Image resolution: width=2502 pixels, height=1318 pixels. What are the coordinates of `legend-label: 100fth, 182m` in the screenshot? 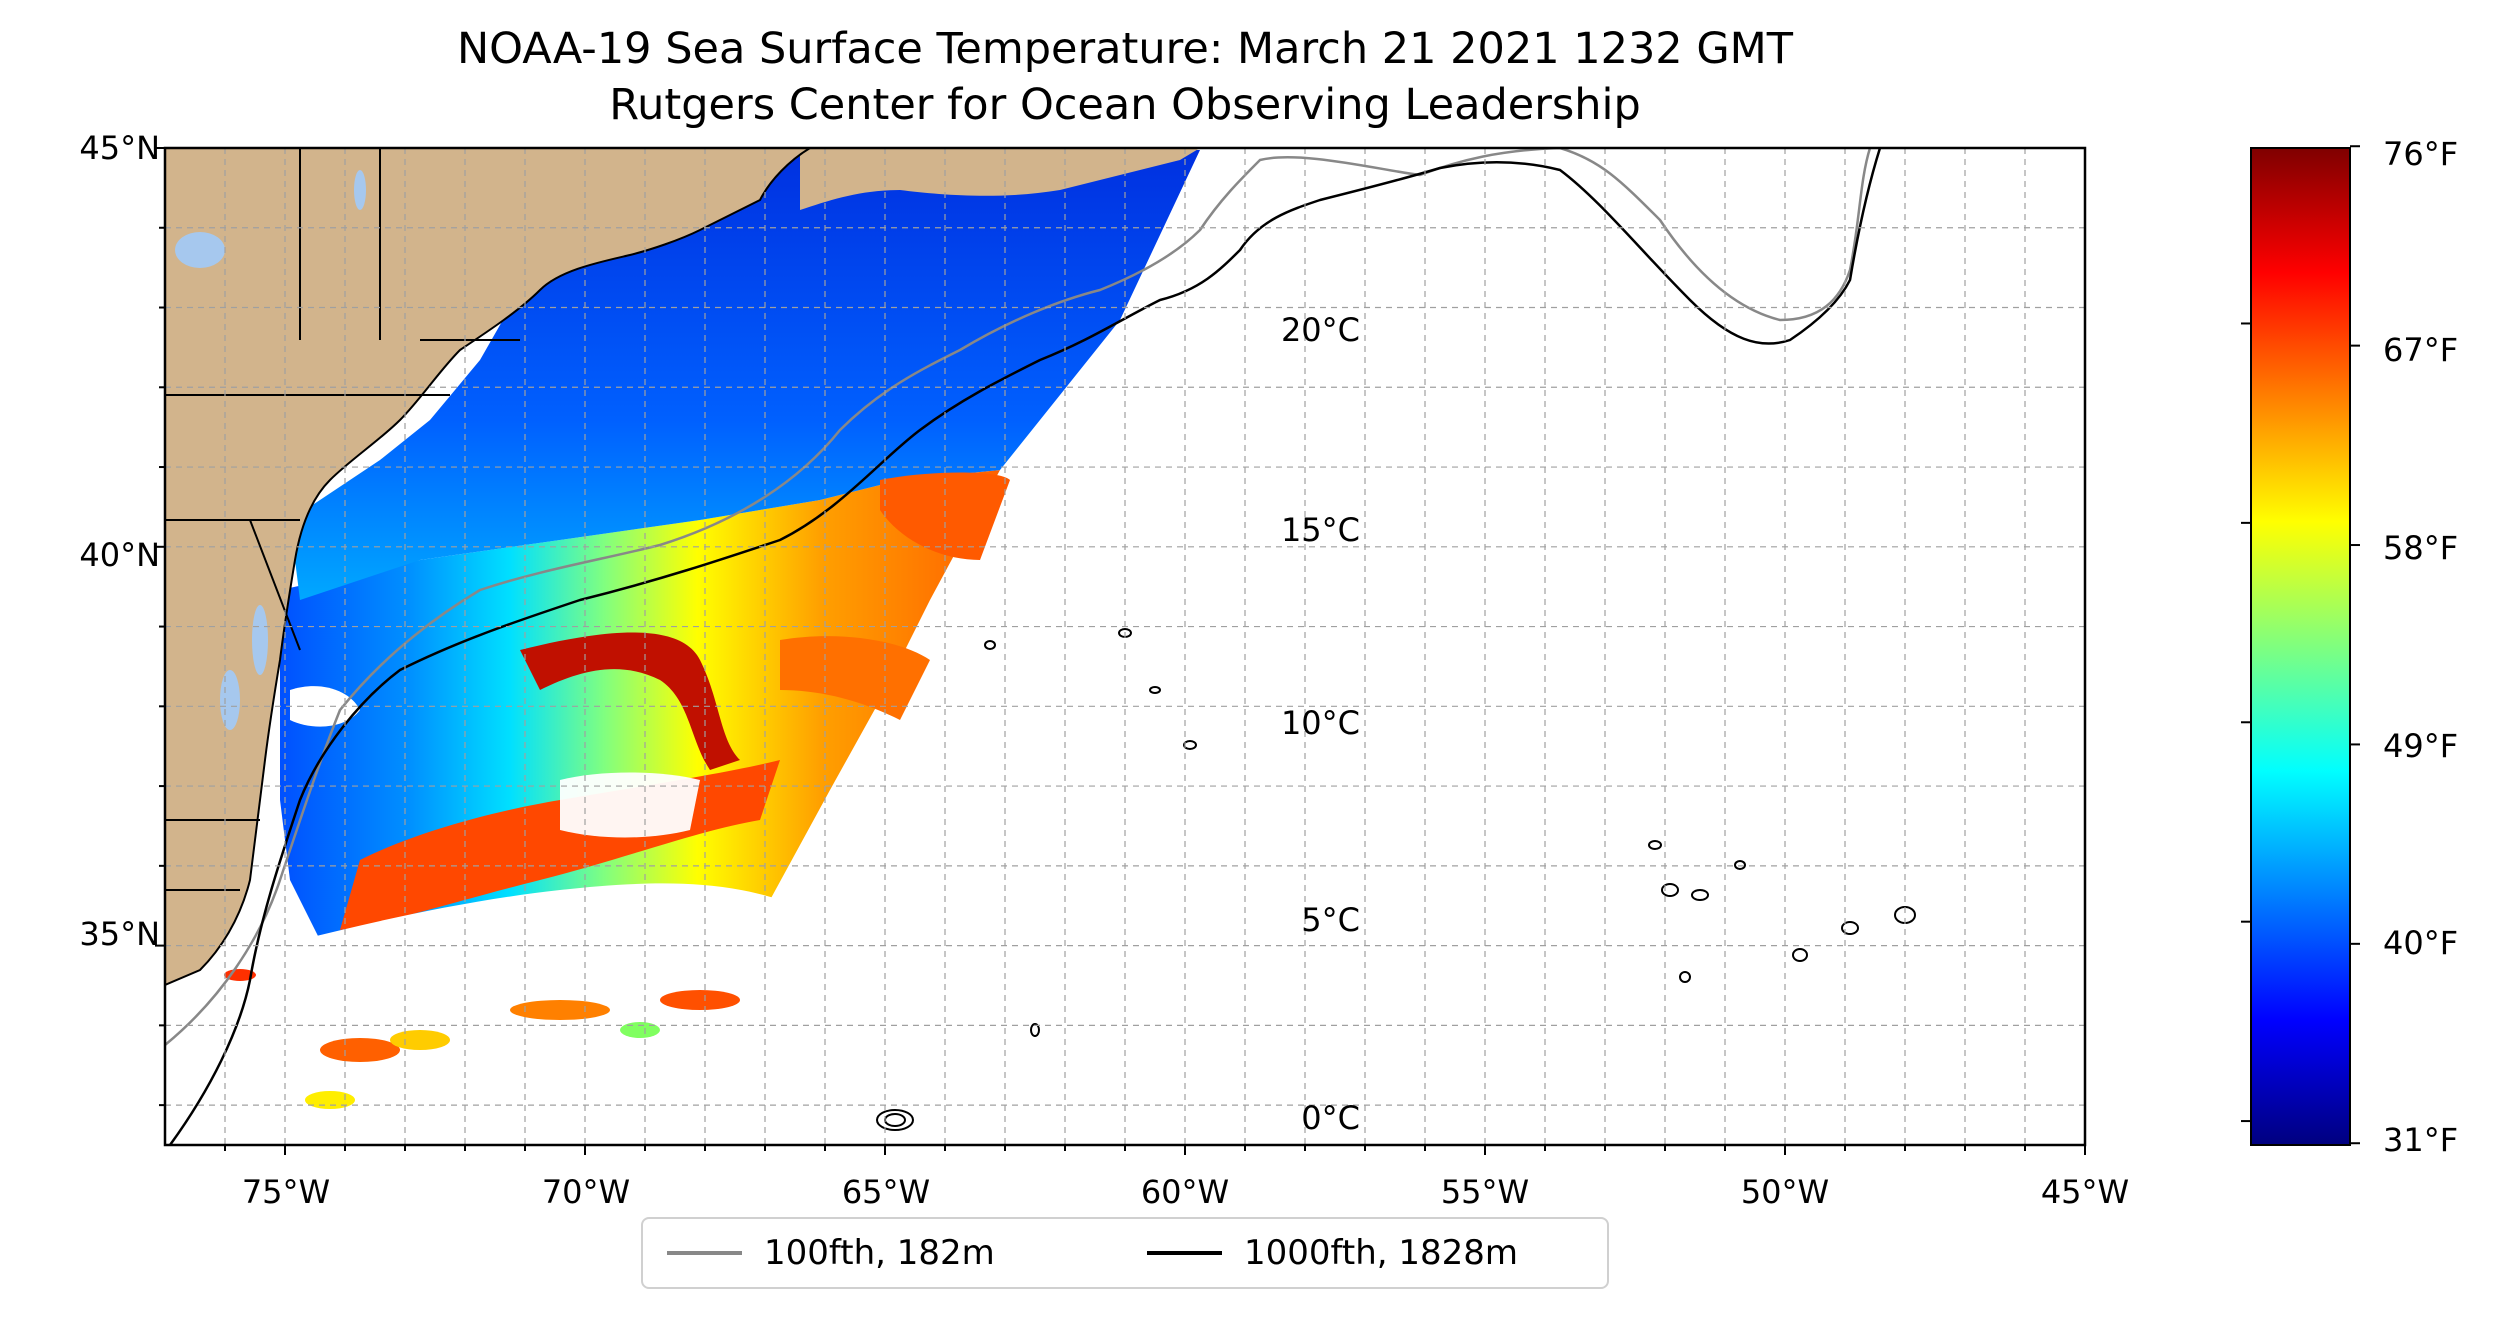 It's located at (879, 1253).